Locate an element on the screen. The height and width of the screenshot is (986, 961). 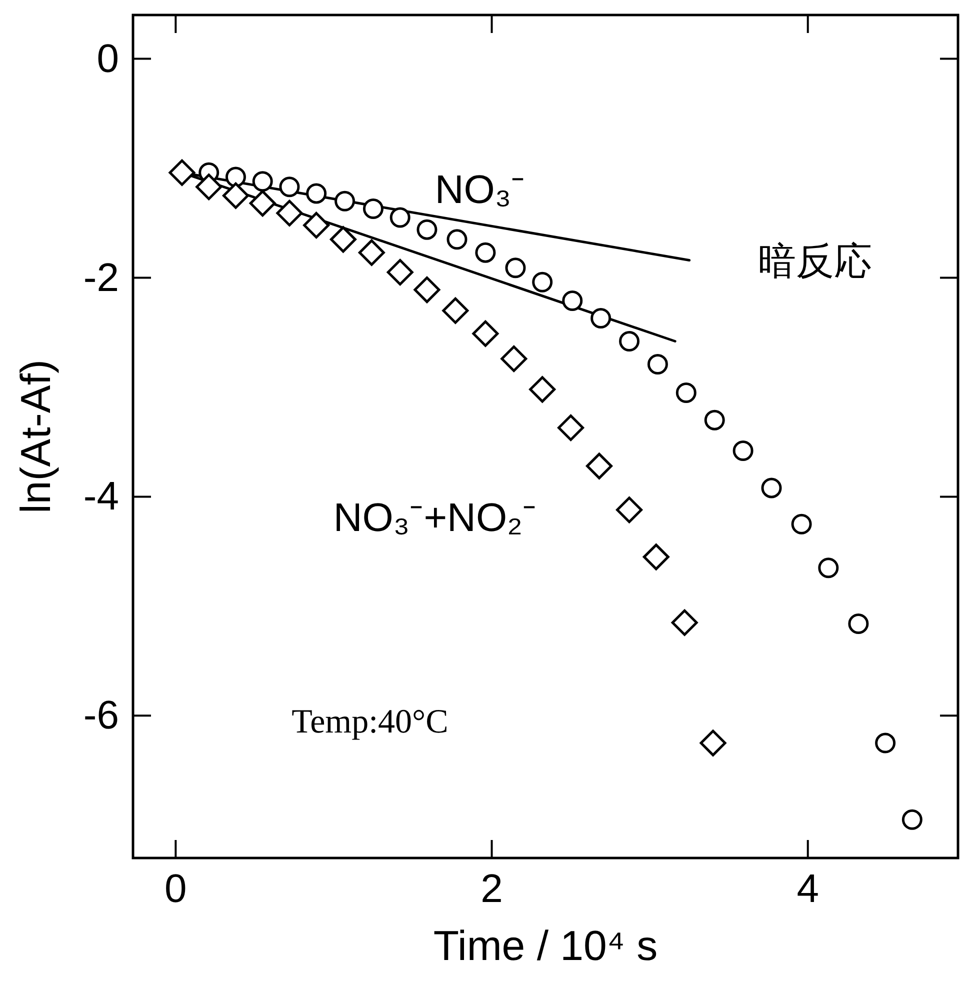
y-tick-label: -4 is located at coordinates (101, 496).